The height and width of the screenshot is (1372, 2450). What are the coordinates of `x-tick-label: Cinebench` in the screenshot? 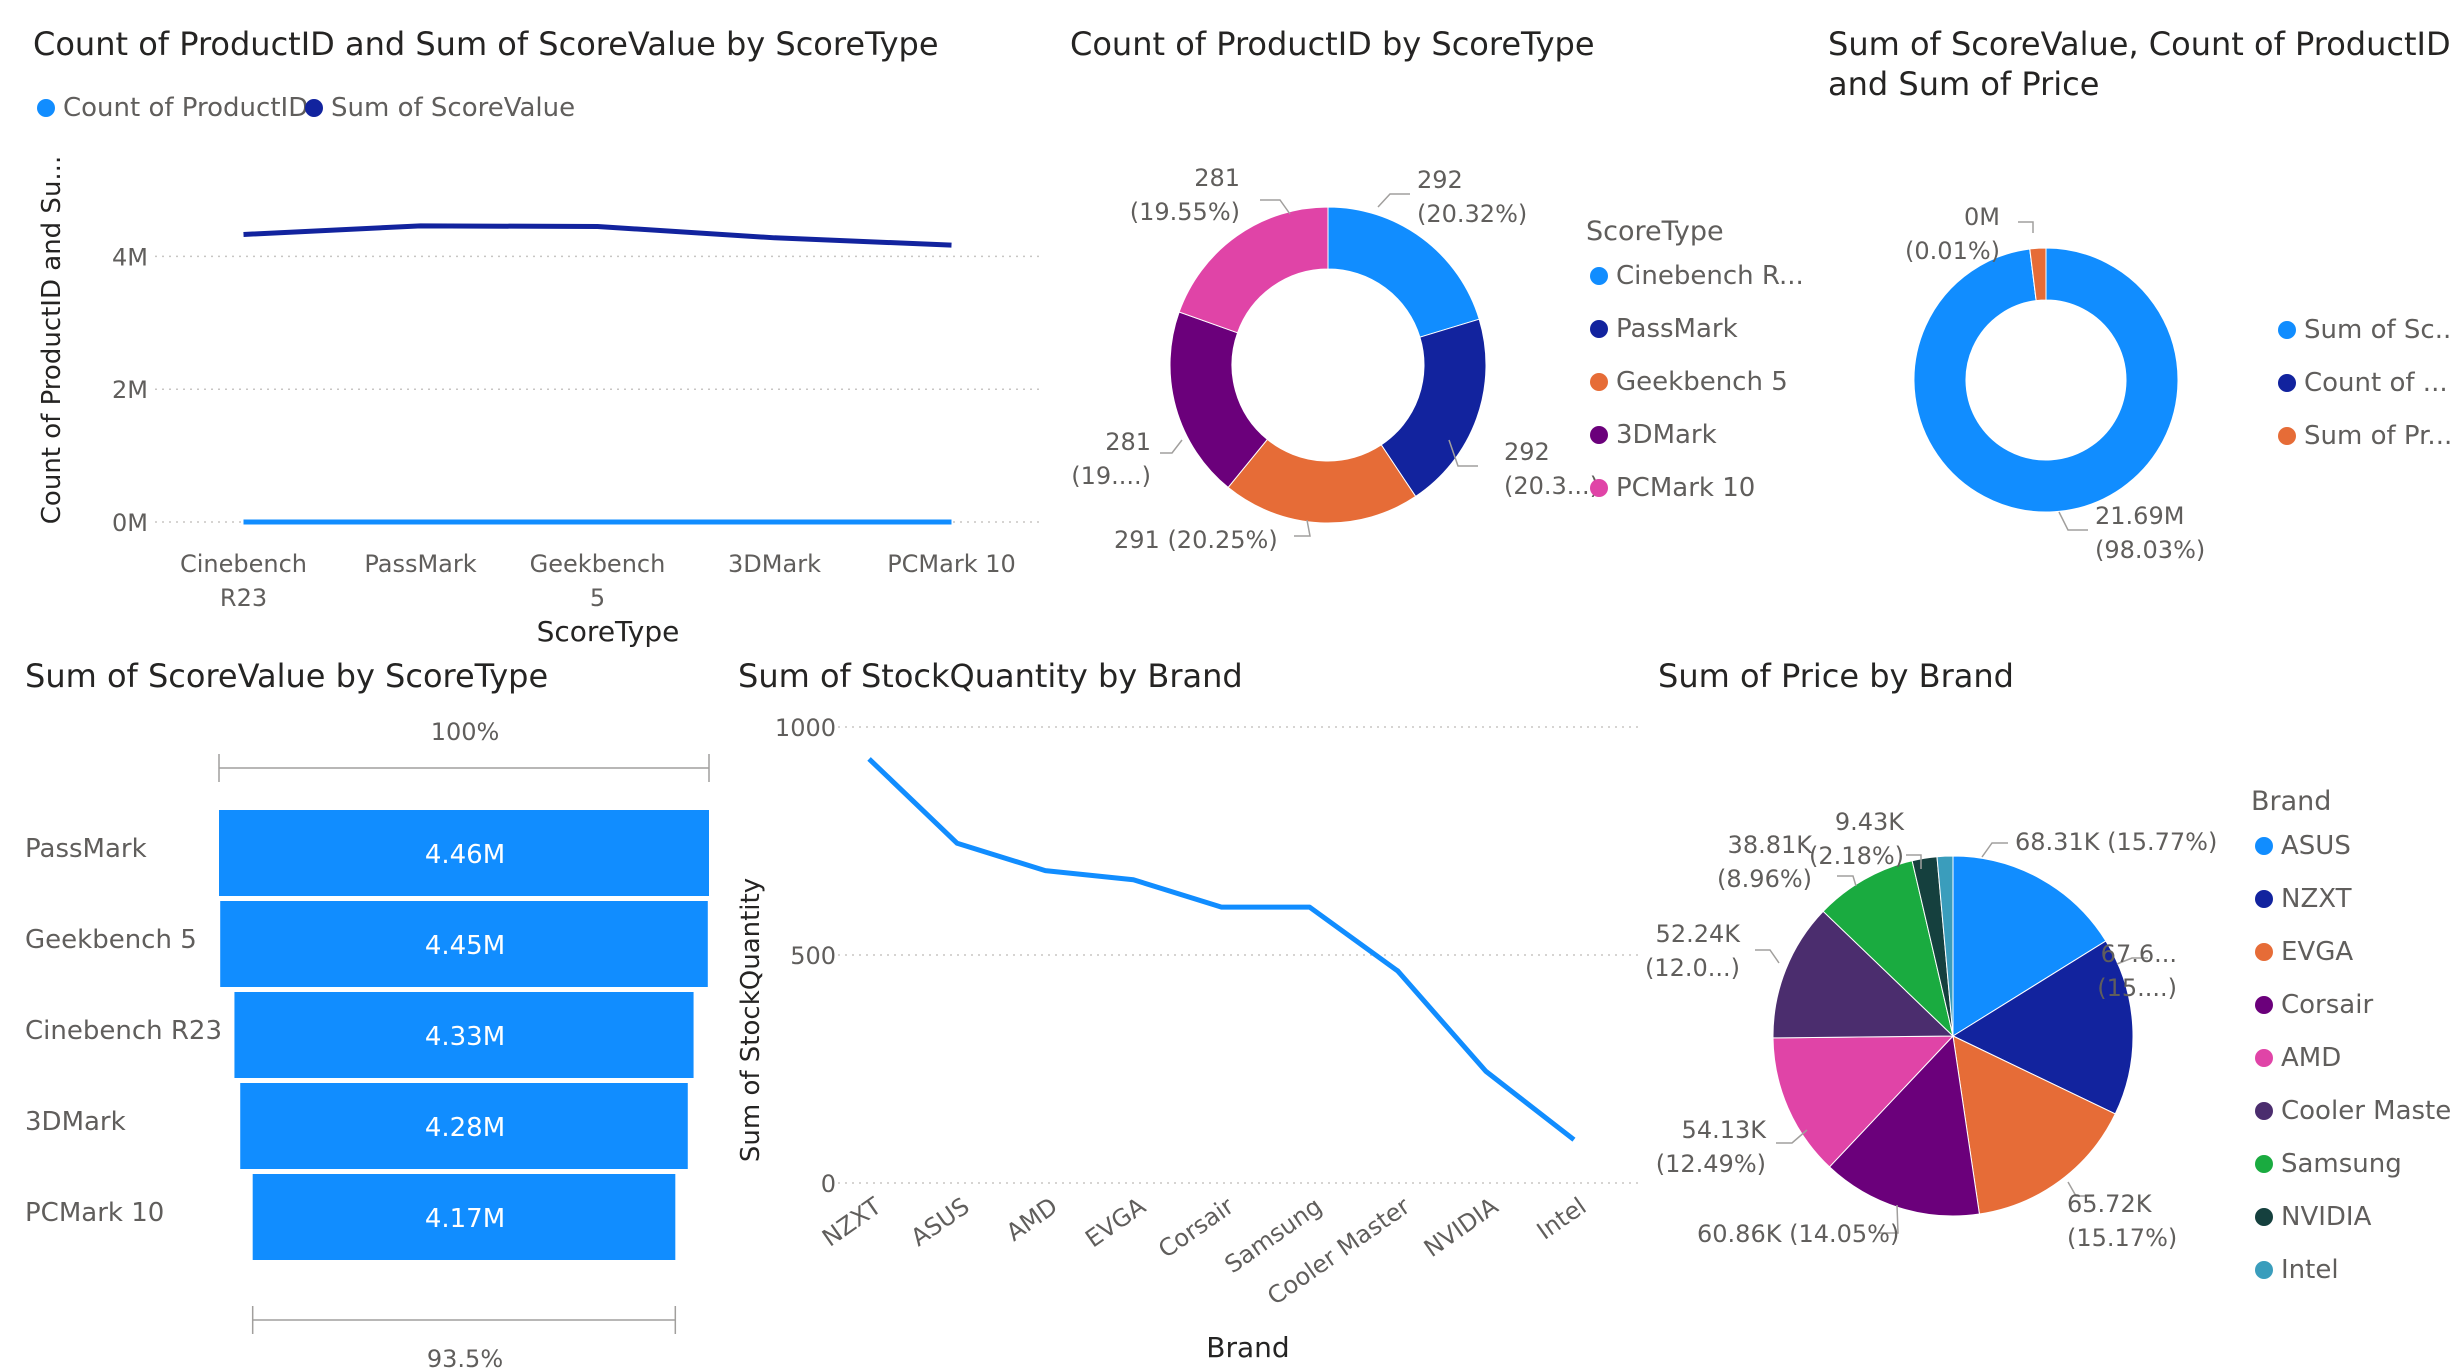 It's located at (243, 564).